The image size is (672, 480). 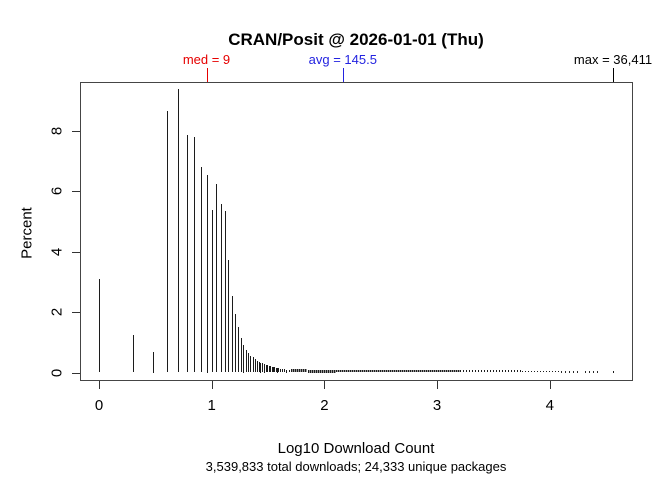 I want to click on max-marker-tick, so click(x=613, y=75).